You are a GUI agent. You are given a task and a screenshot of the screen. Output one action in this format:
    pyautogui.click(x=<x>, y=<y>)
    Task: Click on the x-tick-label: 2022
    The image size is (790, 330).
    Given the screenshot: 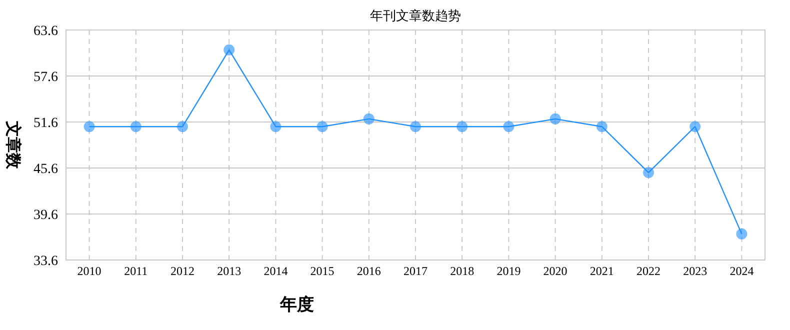 What is the action you would take?
    pyautogui.click(x=648, y=271)
    